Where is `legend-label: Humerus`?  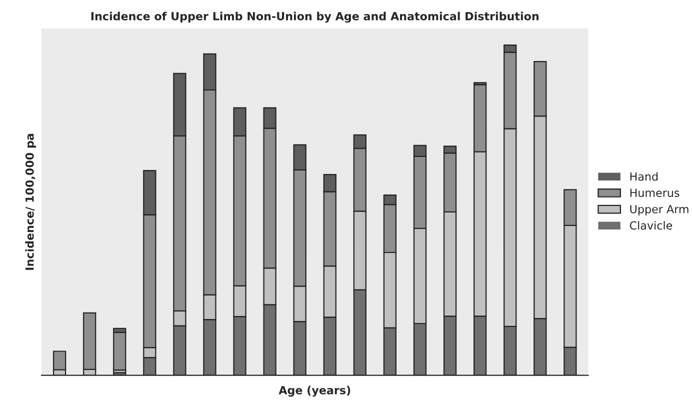 legend-label: Humerus is located at coordinates (655, 193).